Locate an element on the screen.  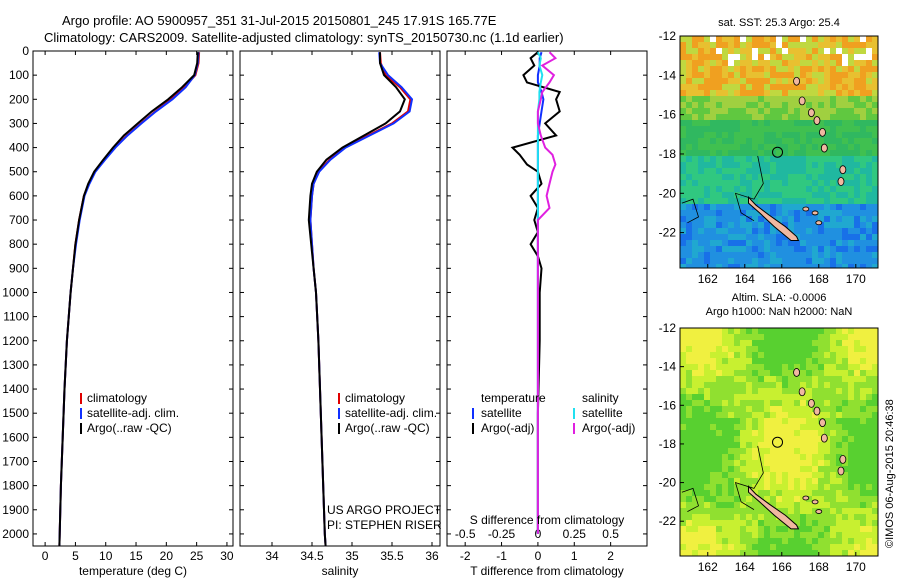
argo-position-marker is located at coordinates (778, 442).